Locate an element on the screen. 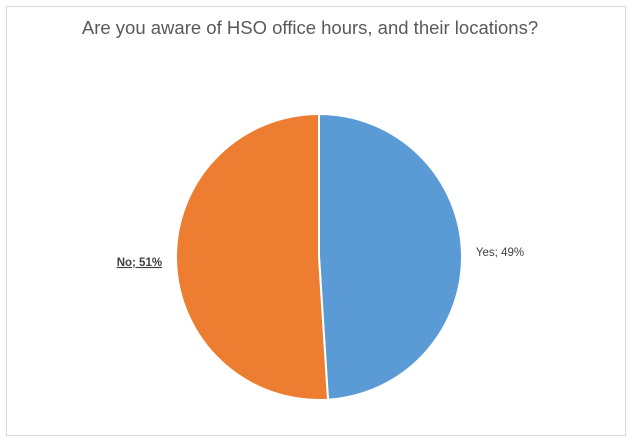  data-label-yes: Yes; 49% is located at coordinates (500, 253).